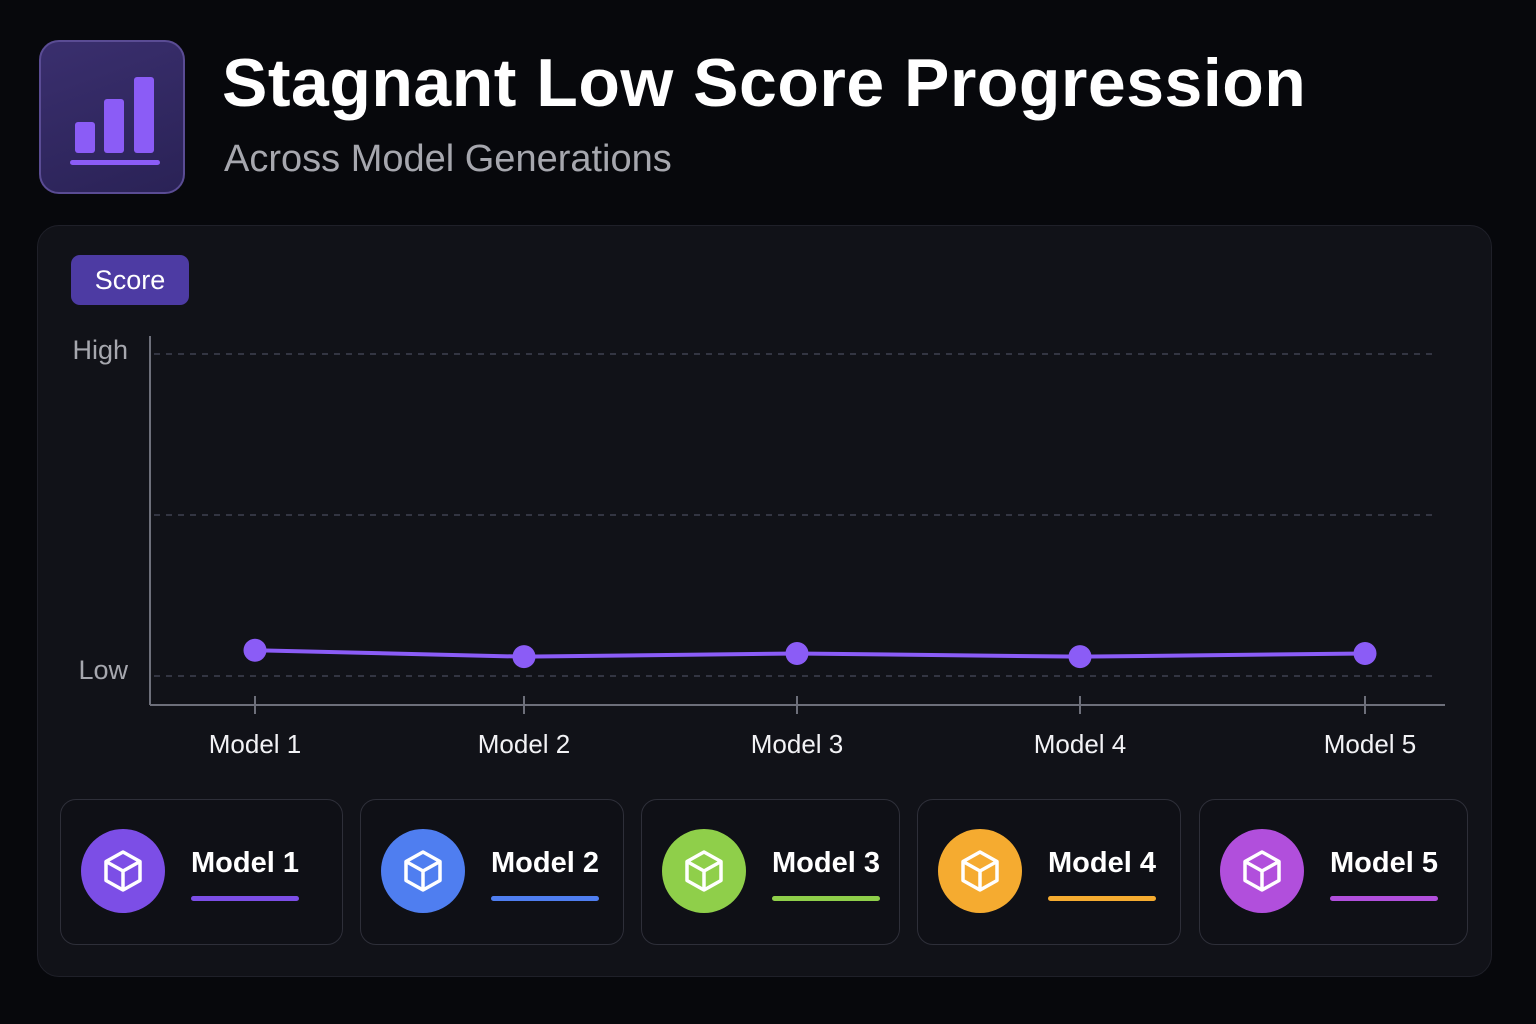 This screenshot has height=1024, width=1536. What do you see at coordinates (826, 863) in the screenshot?
I see `legend-label: Model 3` at bounding box center [826, 863].